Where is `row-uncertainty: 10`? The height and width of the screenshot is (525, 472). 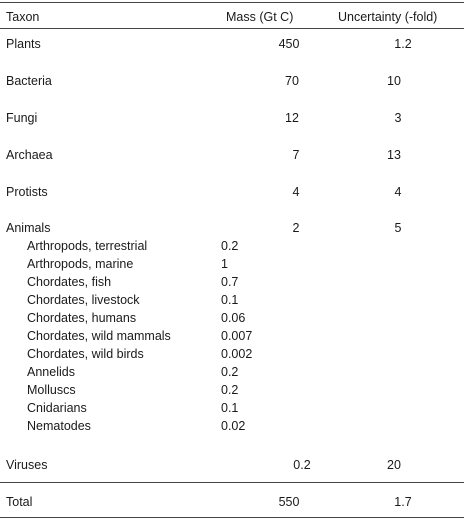
row-uncertainty: 10 is located at coordinates (394, 81).